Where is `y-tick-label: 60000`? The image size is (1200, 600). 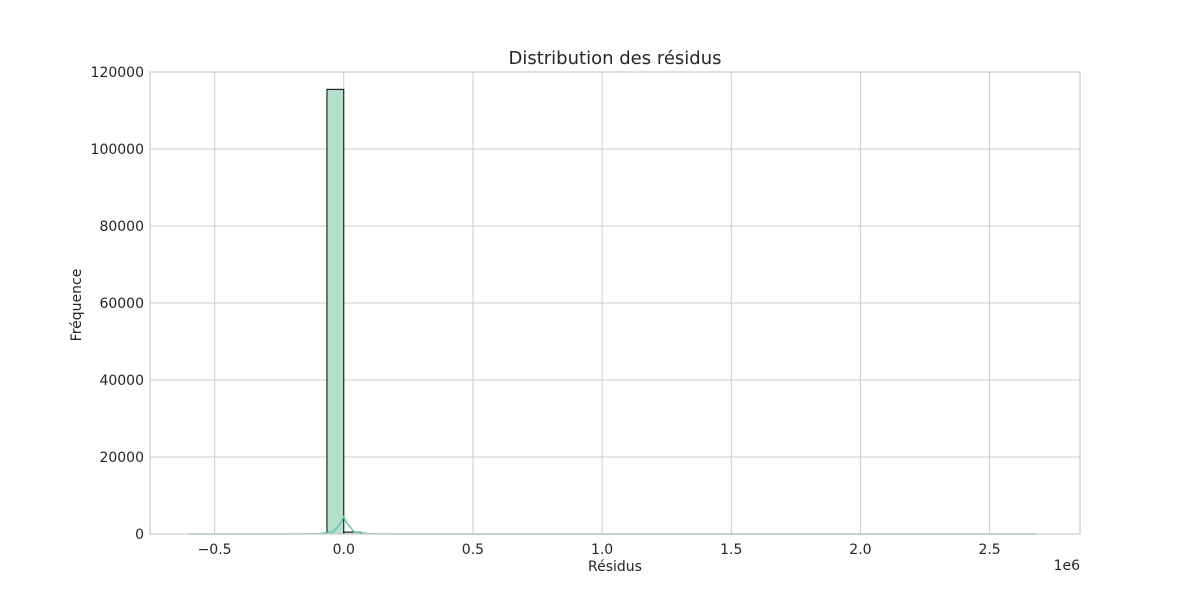 y-tick-label: 60000 is located at coordinates (121, 304).